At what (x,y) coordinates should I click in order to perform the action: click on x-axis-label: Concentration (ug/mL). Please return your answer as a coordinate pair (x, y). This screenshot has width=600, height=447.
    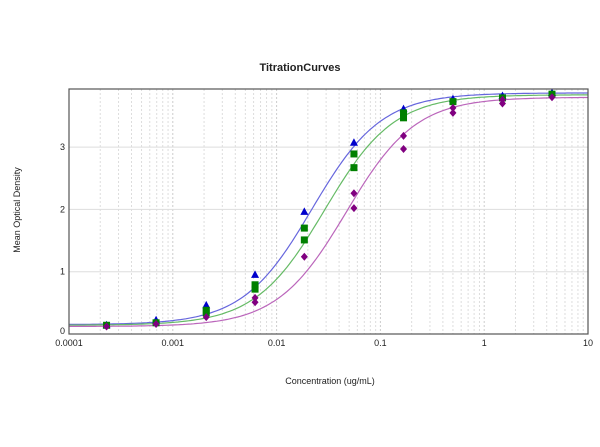
    Looking at the image, I should click on (330, 381).